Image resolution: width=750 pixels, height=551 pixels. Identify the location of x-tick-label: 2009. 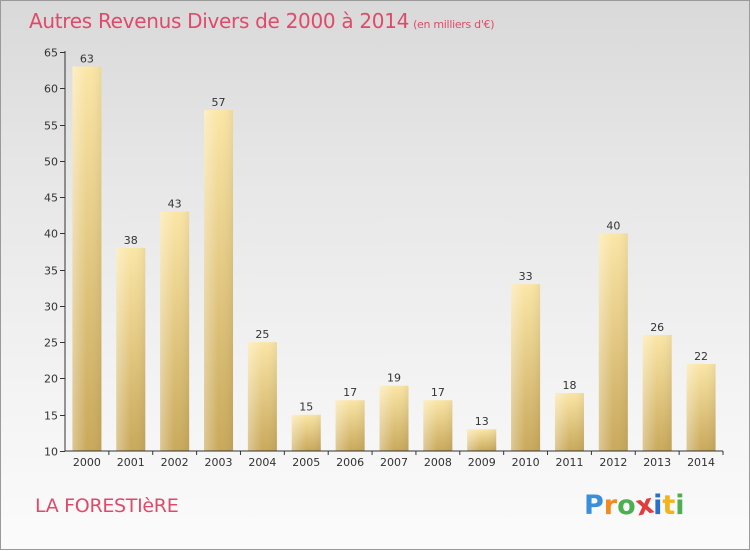
(482, 462).